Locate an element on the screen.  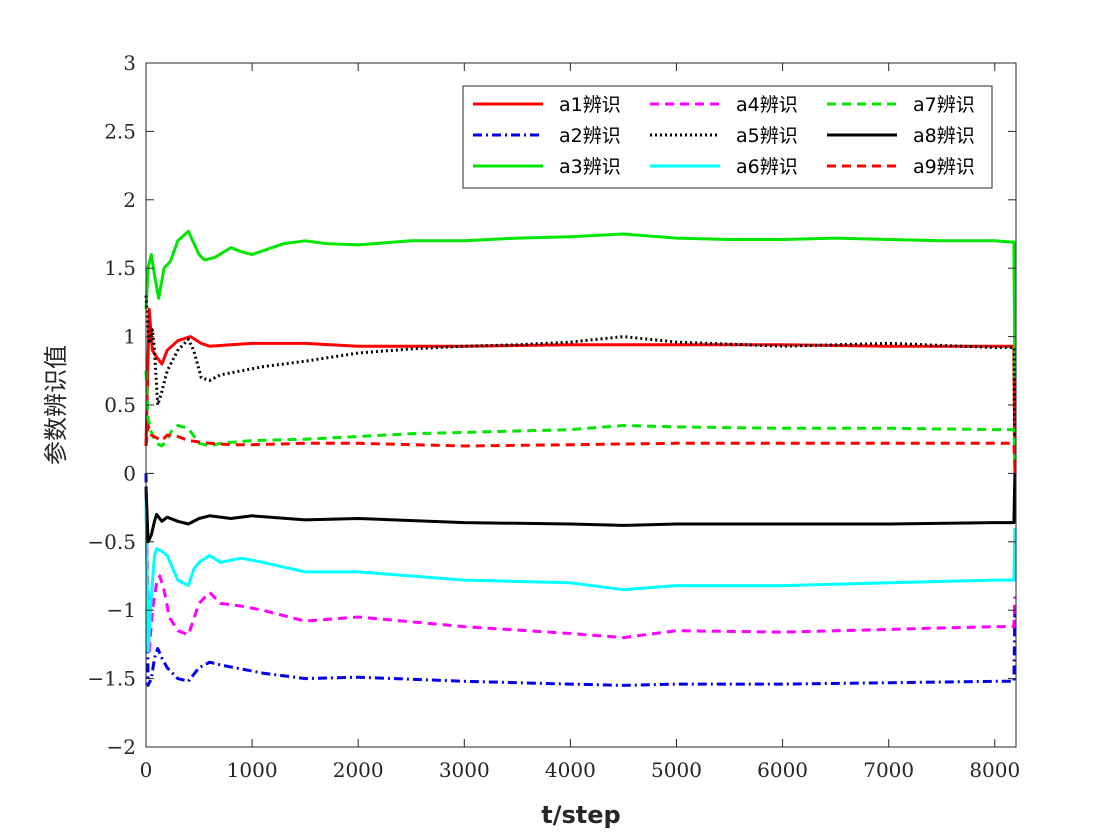
x-tick-label: 5000 is located at coordinates (676, 770).